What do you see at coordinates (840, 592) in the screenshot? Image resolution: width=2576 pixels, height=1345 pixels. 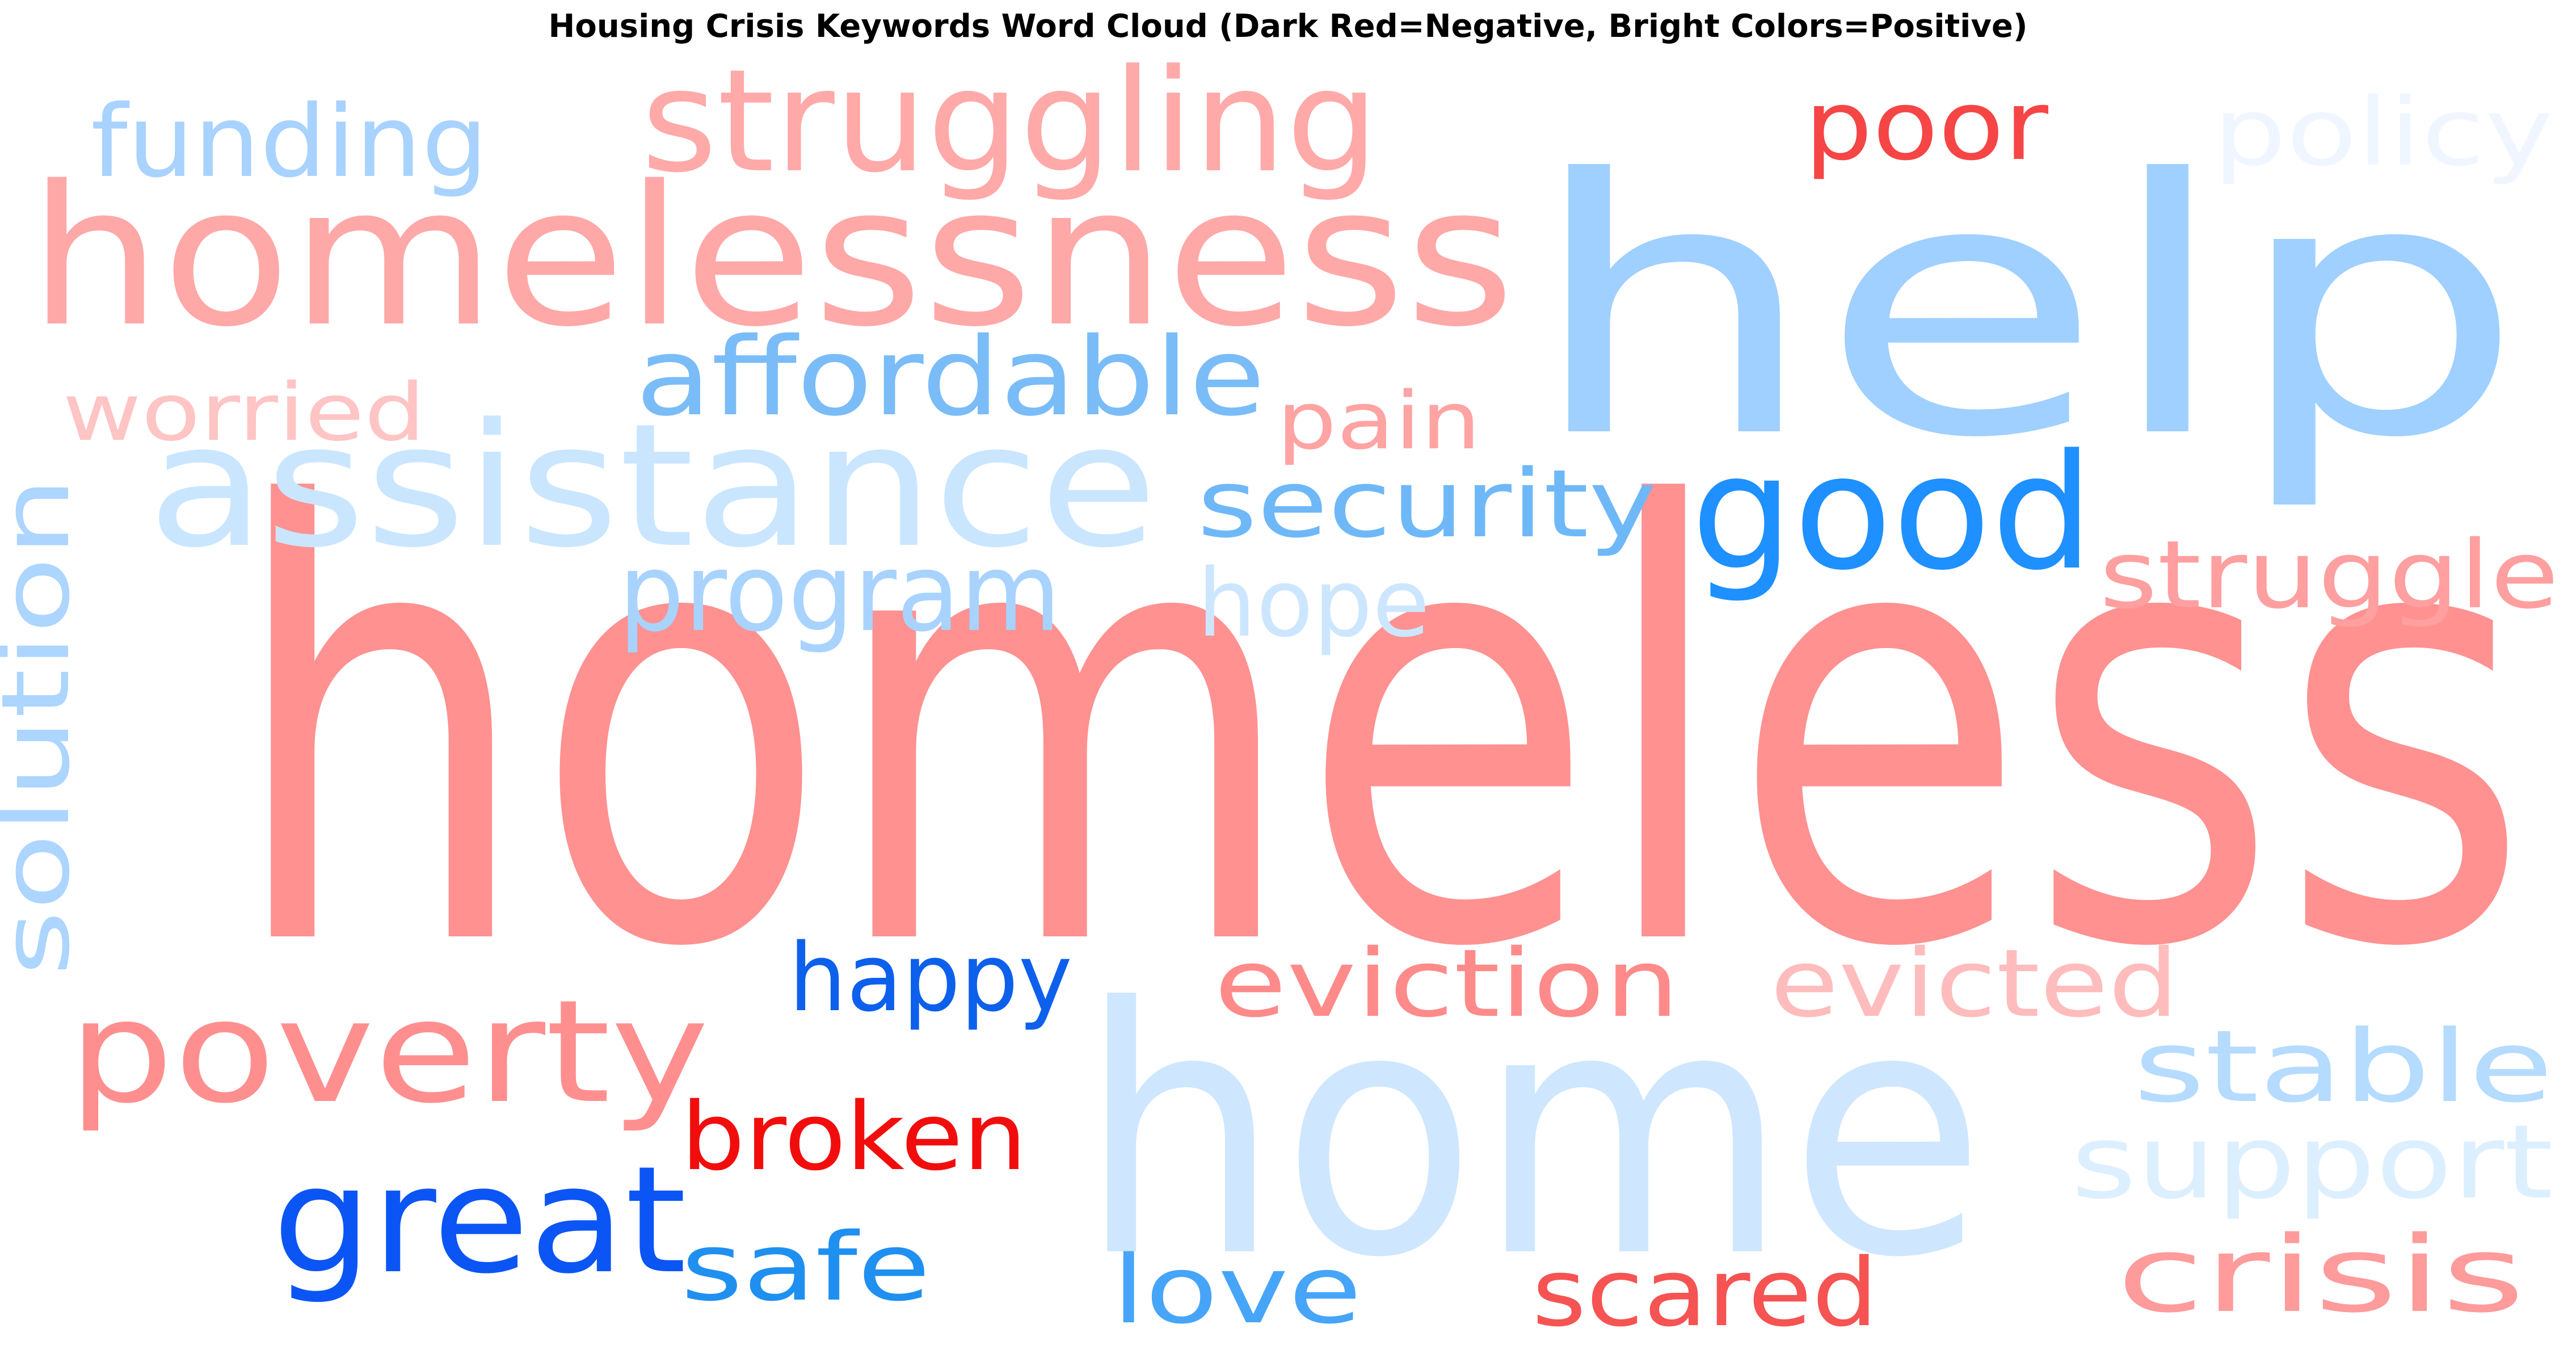 I see `word-program: program` at bounding box center [840, 592].